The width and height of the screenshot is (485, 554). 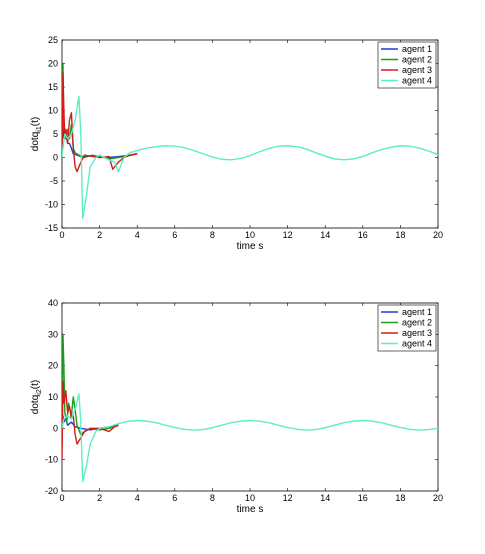 I want to click on chart-1-legend-label-agent-1: agent 1, so click(x=417, y=49).